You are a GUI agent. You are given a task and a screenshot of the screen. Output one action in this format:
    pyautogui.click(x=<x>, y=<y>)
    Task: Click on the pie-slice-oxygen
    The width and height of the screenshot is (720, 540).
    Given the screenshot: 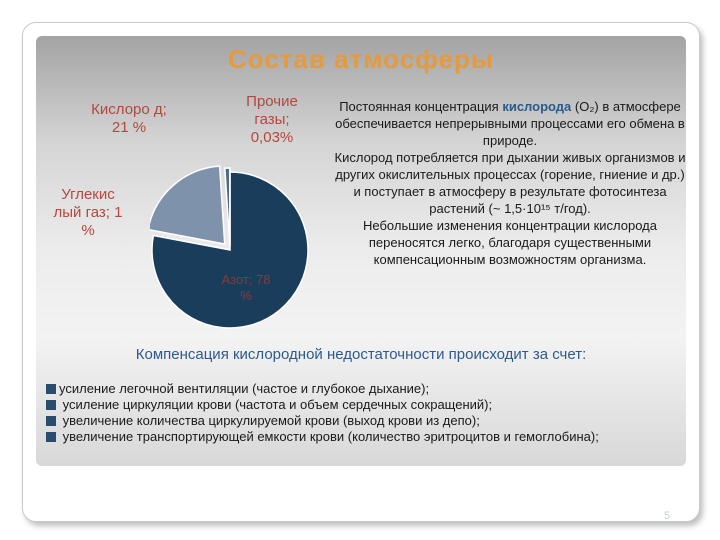 What is the action you would take?
    pyautogui.click(x=188, y=205)
    